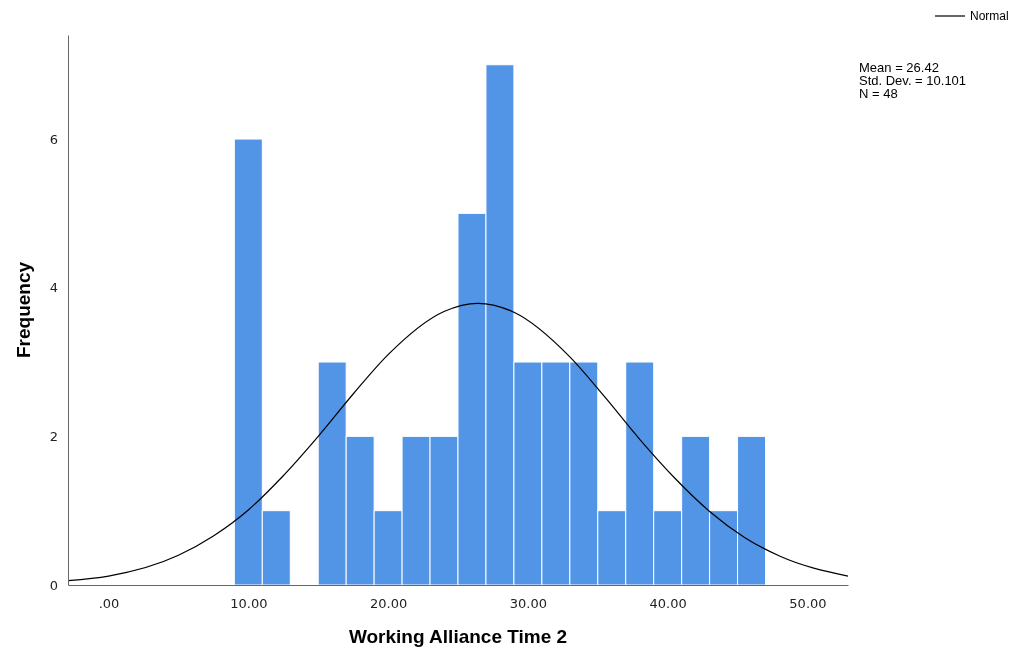  What do you see at coordinates (808, 604) in the screenshot?
I see `x-tick-label: 50.00` at bounding box center [808, 604].